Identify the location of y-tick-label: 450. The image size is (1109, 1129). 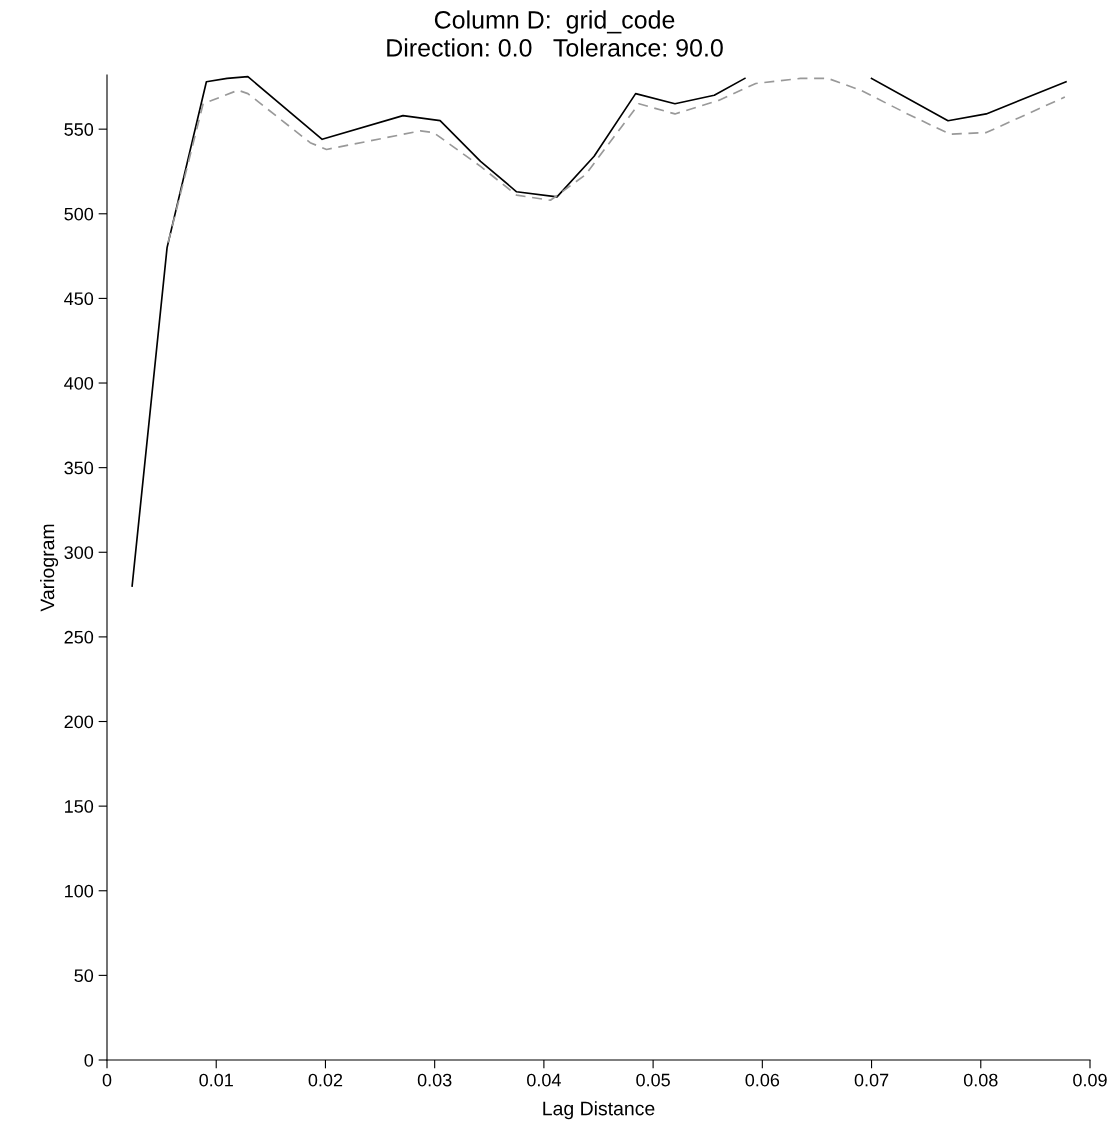
(79, 299).